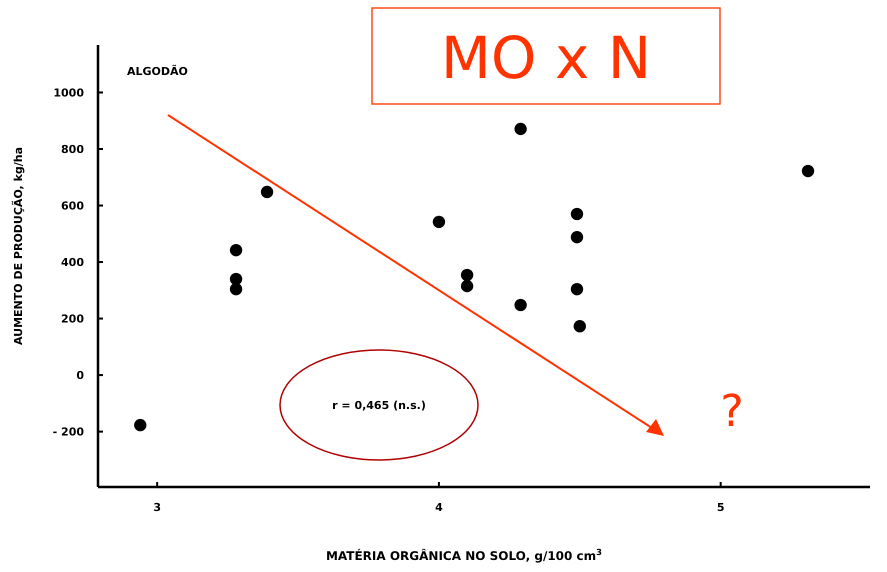 This screenshot has height=572, width=887. Describe the element at coordinates (72, 319) in the screenshot. I see `y-tick-label: 200` at that location.